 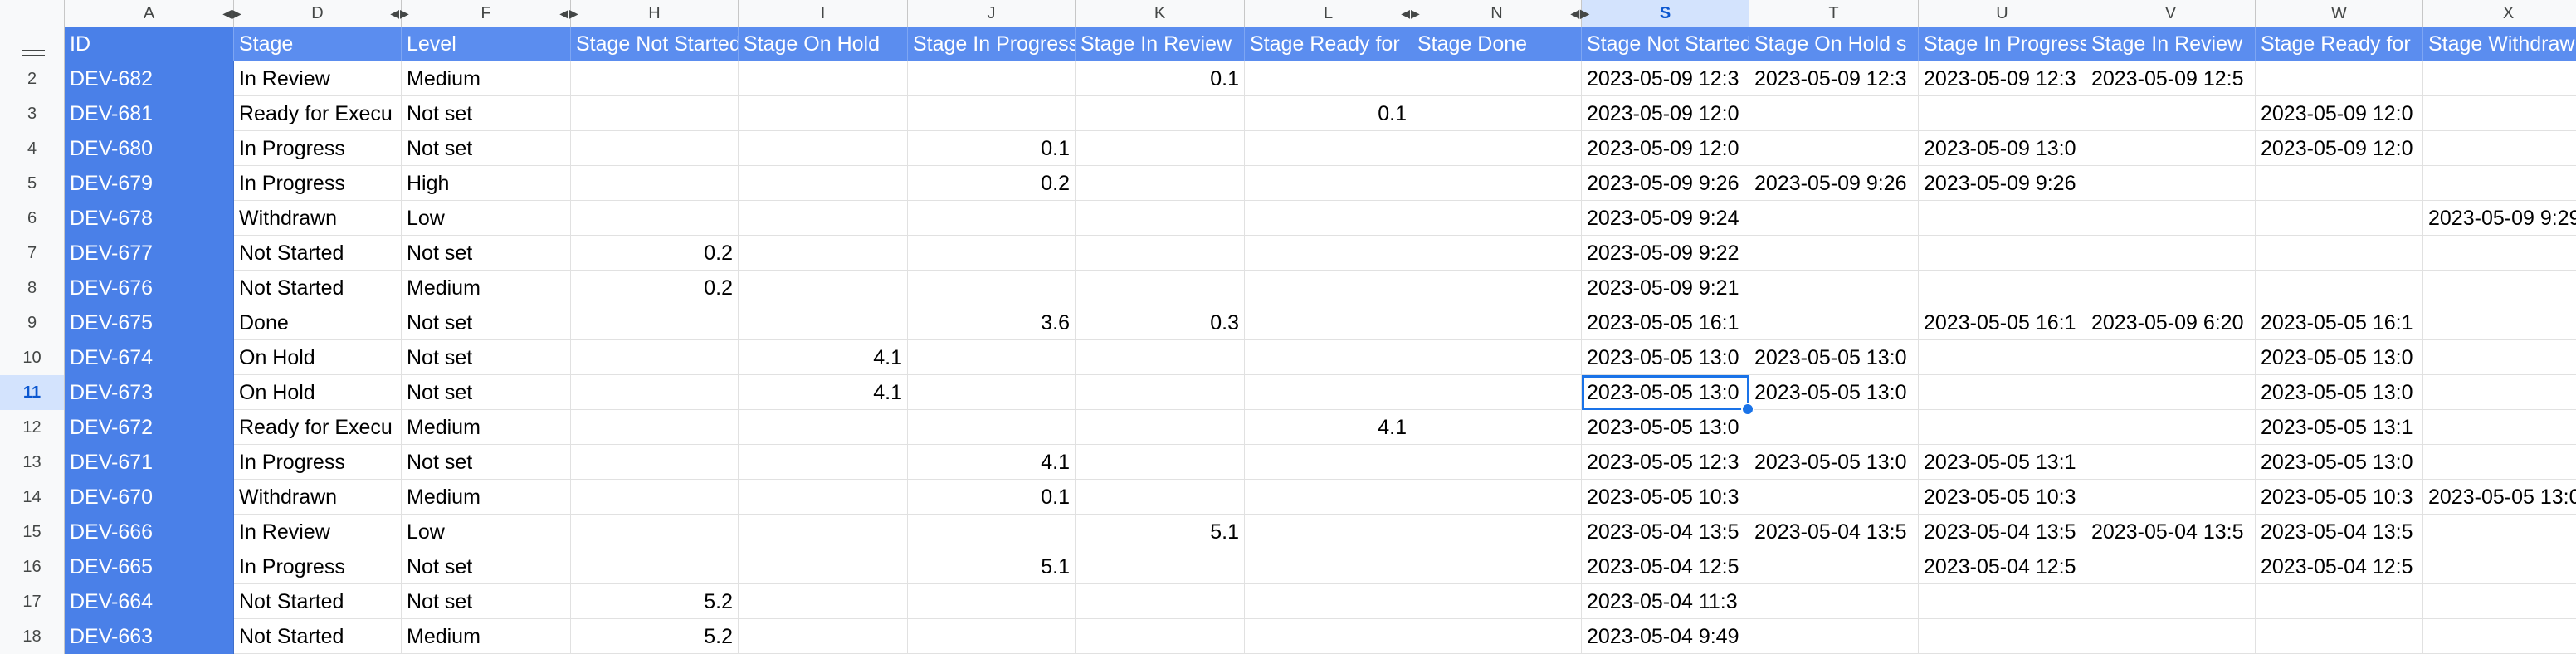 What do you see at coordinates (318, 78) in the screenshot?
I see `table-cell: In Review` at bounding box center [318, 78].